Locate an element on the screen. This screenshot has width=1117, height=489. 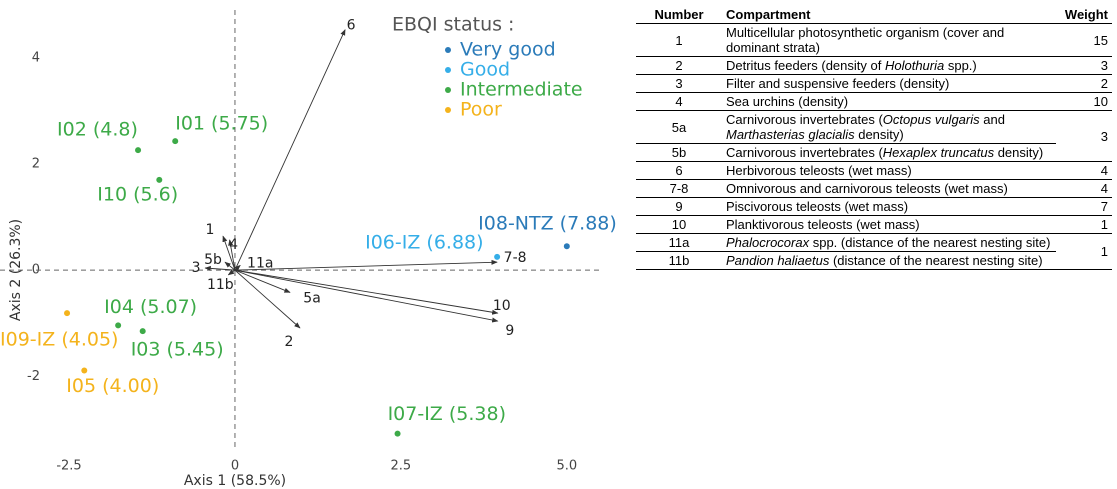
text: spp.) is located at coordinates (960, 65).